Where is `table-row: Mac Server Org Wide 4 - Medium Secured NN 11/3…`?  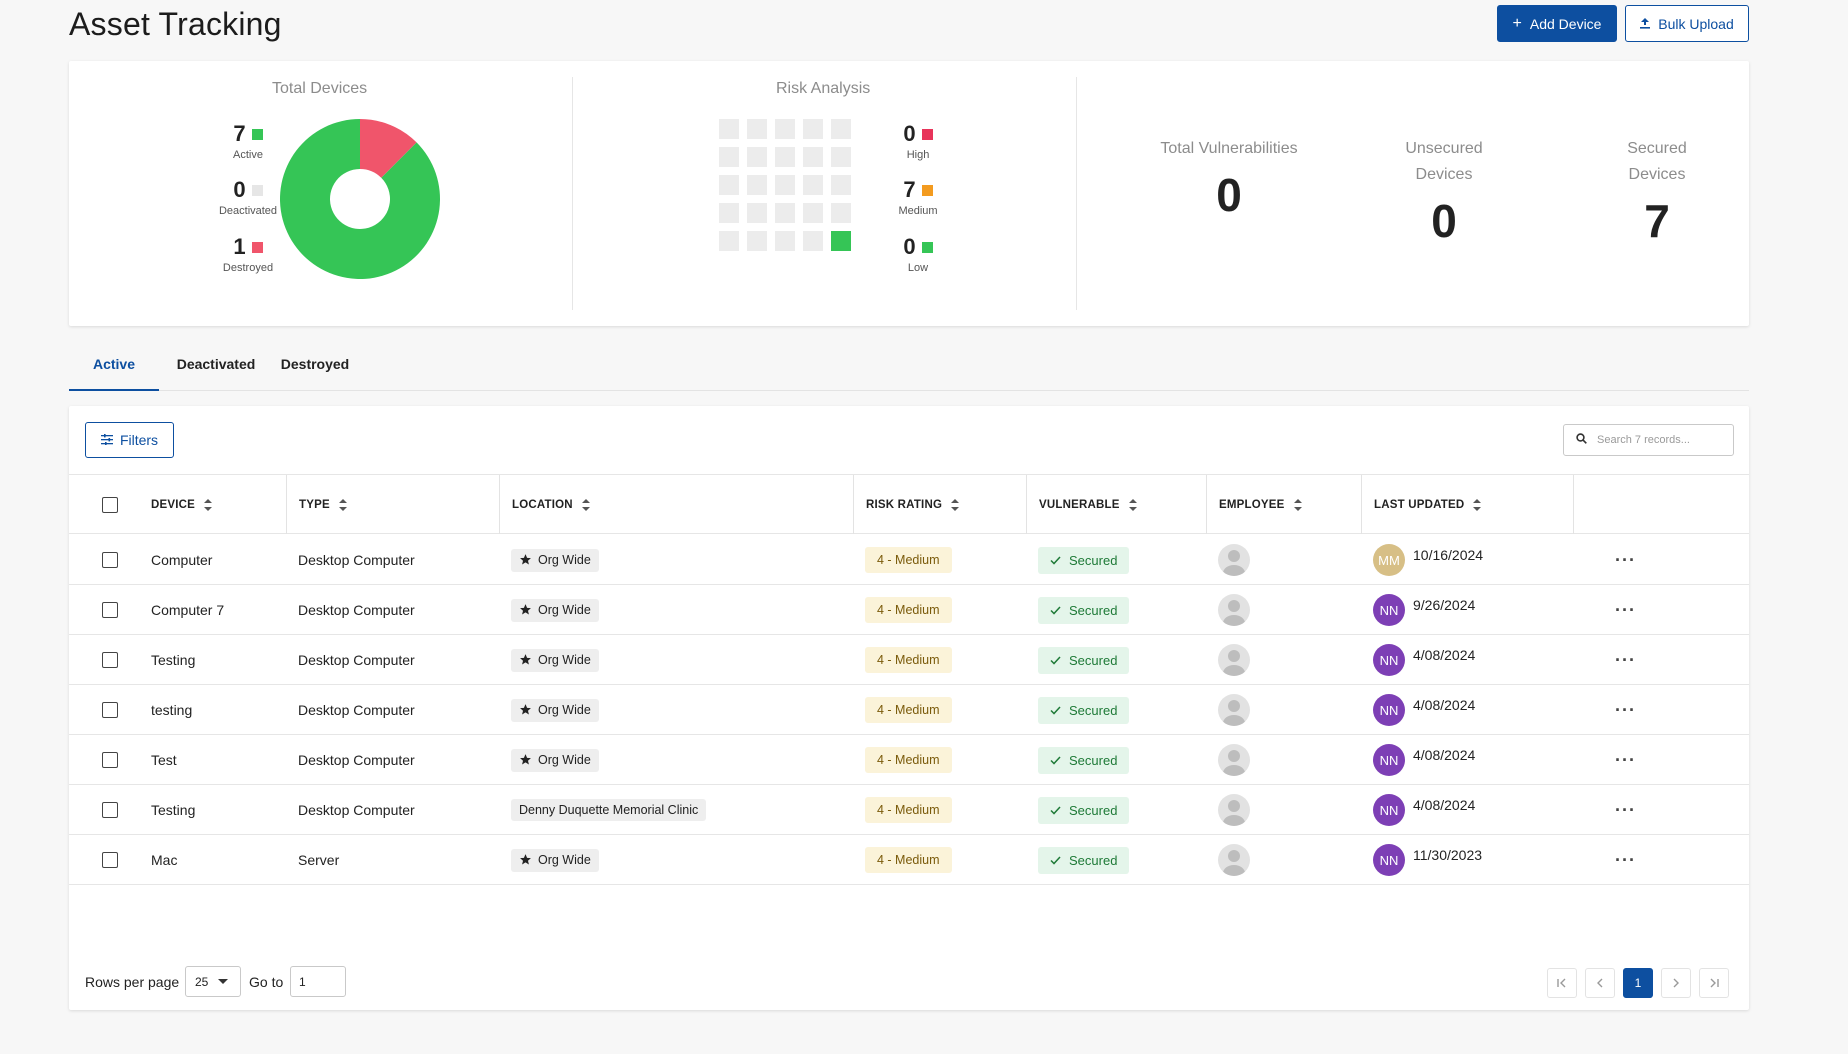
table-row: Mac Server Org Wide 4 - Medium Secured NN 11/3… is located at coordinates (909, 860).